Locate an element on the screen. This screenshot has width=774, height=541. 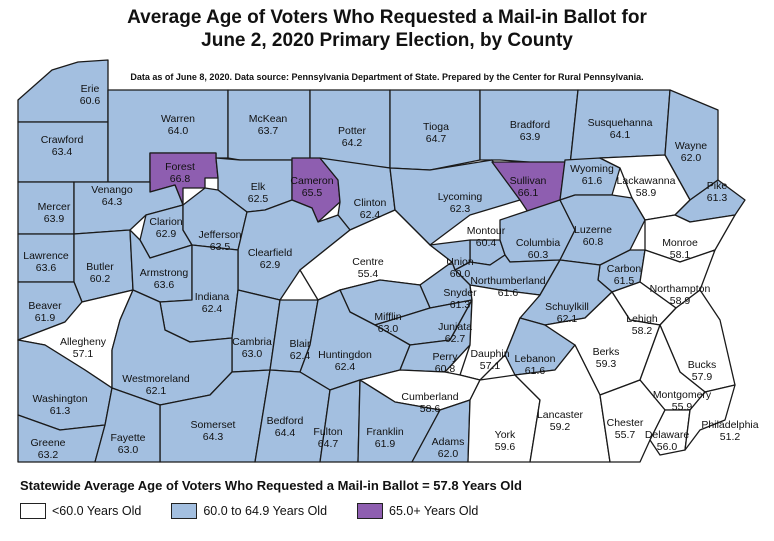
county-name-monroe: Monroe is located at coordinates (680, 243).